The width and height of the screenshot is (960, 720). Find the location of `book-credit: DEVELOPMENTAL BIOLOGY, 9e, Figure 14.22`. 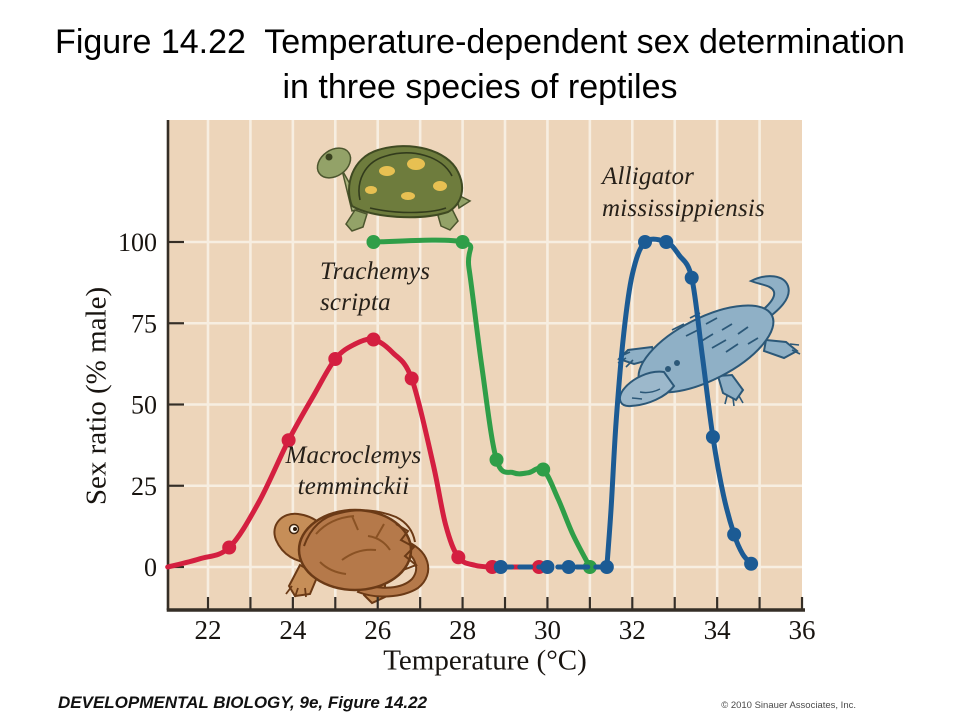

book-credit: DEVELOPMENTAL BIOLOGY, 9e, Figure 14.22 is located at coordinates (243, 702).